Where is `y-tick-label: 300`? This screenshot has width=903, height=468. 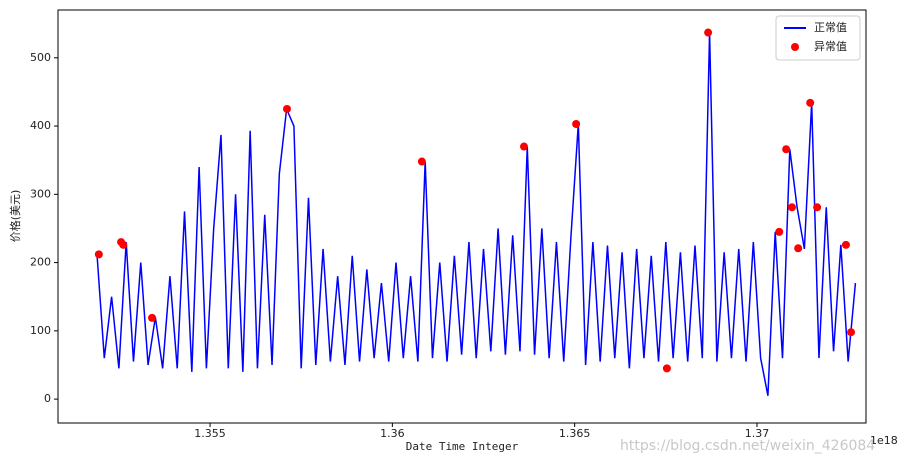 y-tick-label: 300 is located at coordinates (40, 193).